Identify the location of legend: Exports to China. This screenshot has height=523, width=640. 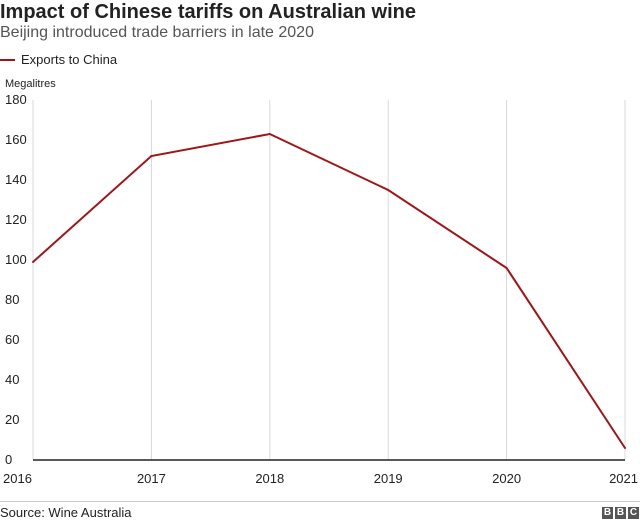
(58, 59).